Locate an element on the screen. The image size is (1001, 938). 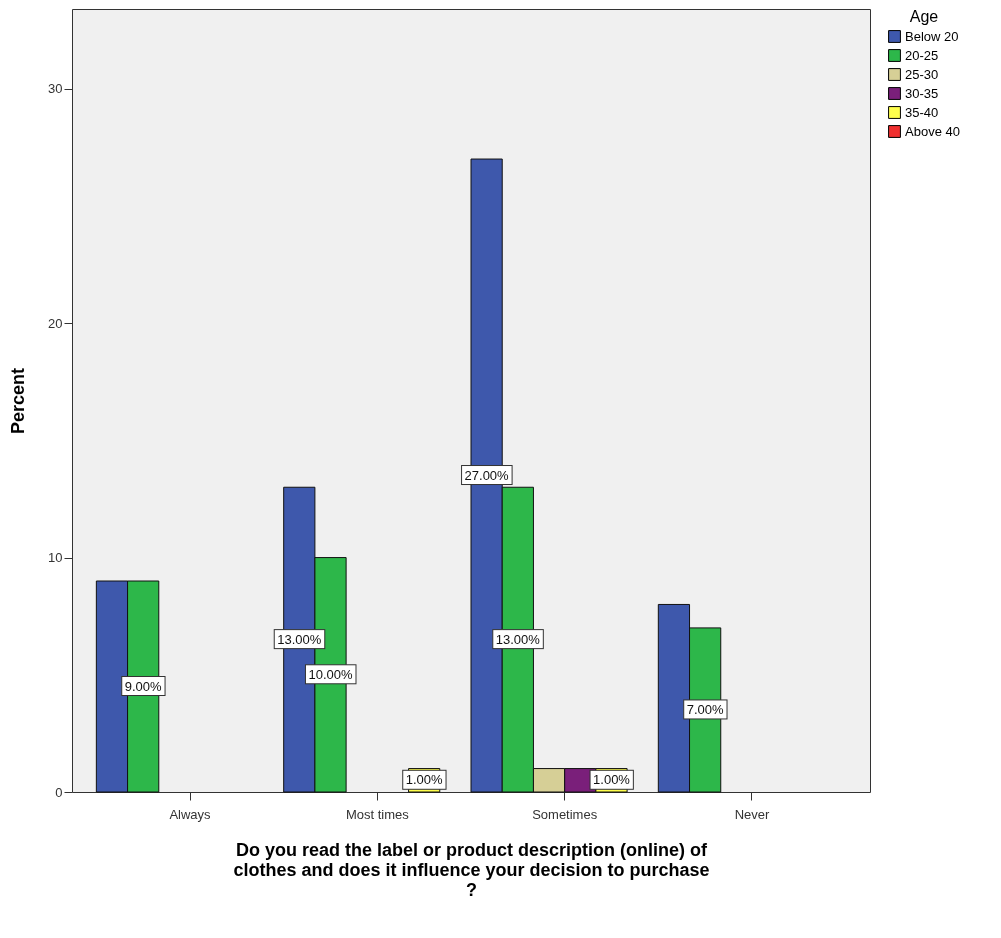
x-axis-title: Do you read the label or product description (online) of clothes and does it influence your decision to purchase ? is located at coordinates (471, 869).